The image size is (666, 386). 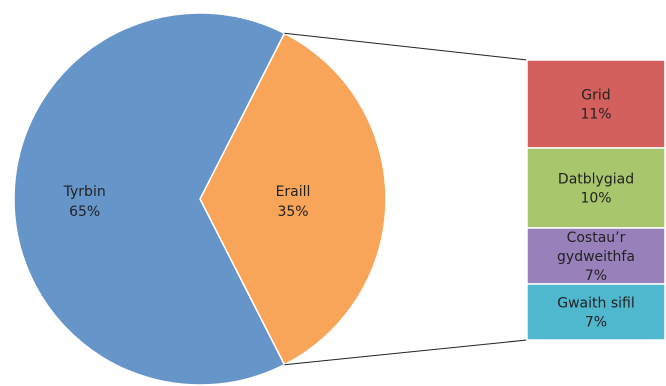 I want to click on bar-segment-grid, so click(x=596, y=104).